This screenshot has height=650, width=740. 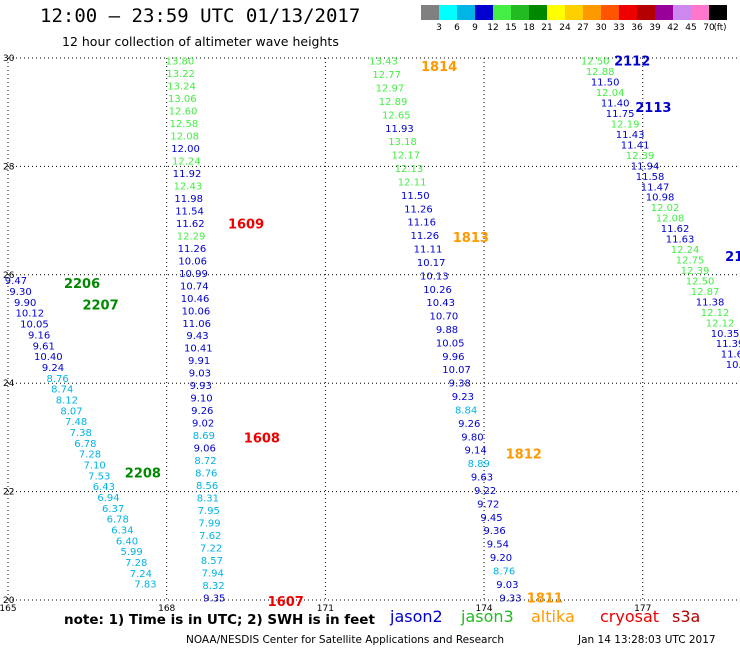 I want to click on wave-height-label: 9.72, so click(x=488, y=504).